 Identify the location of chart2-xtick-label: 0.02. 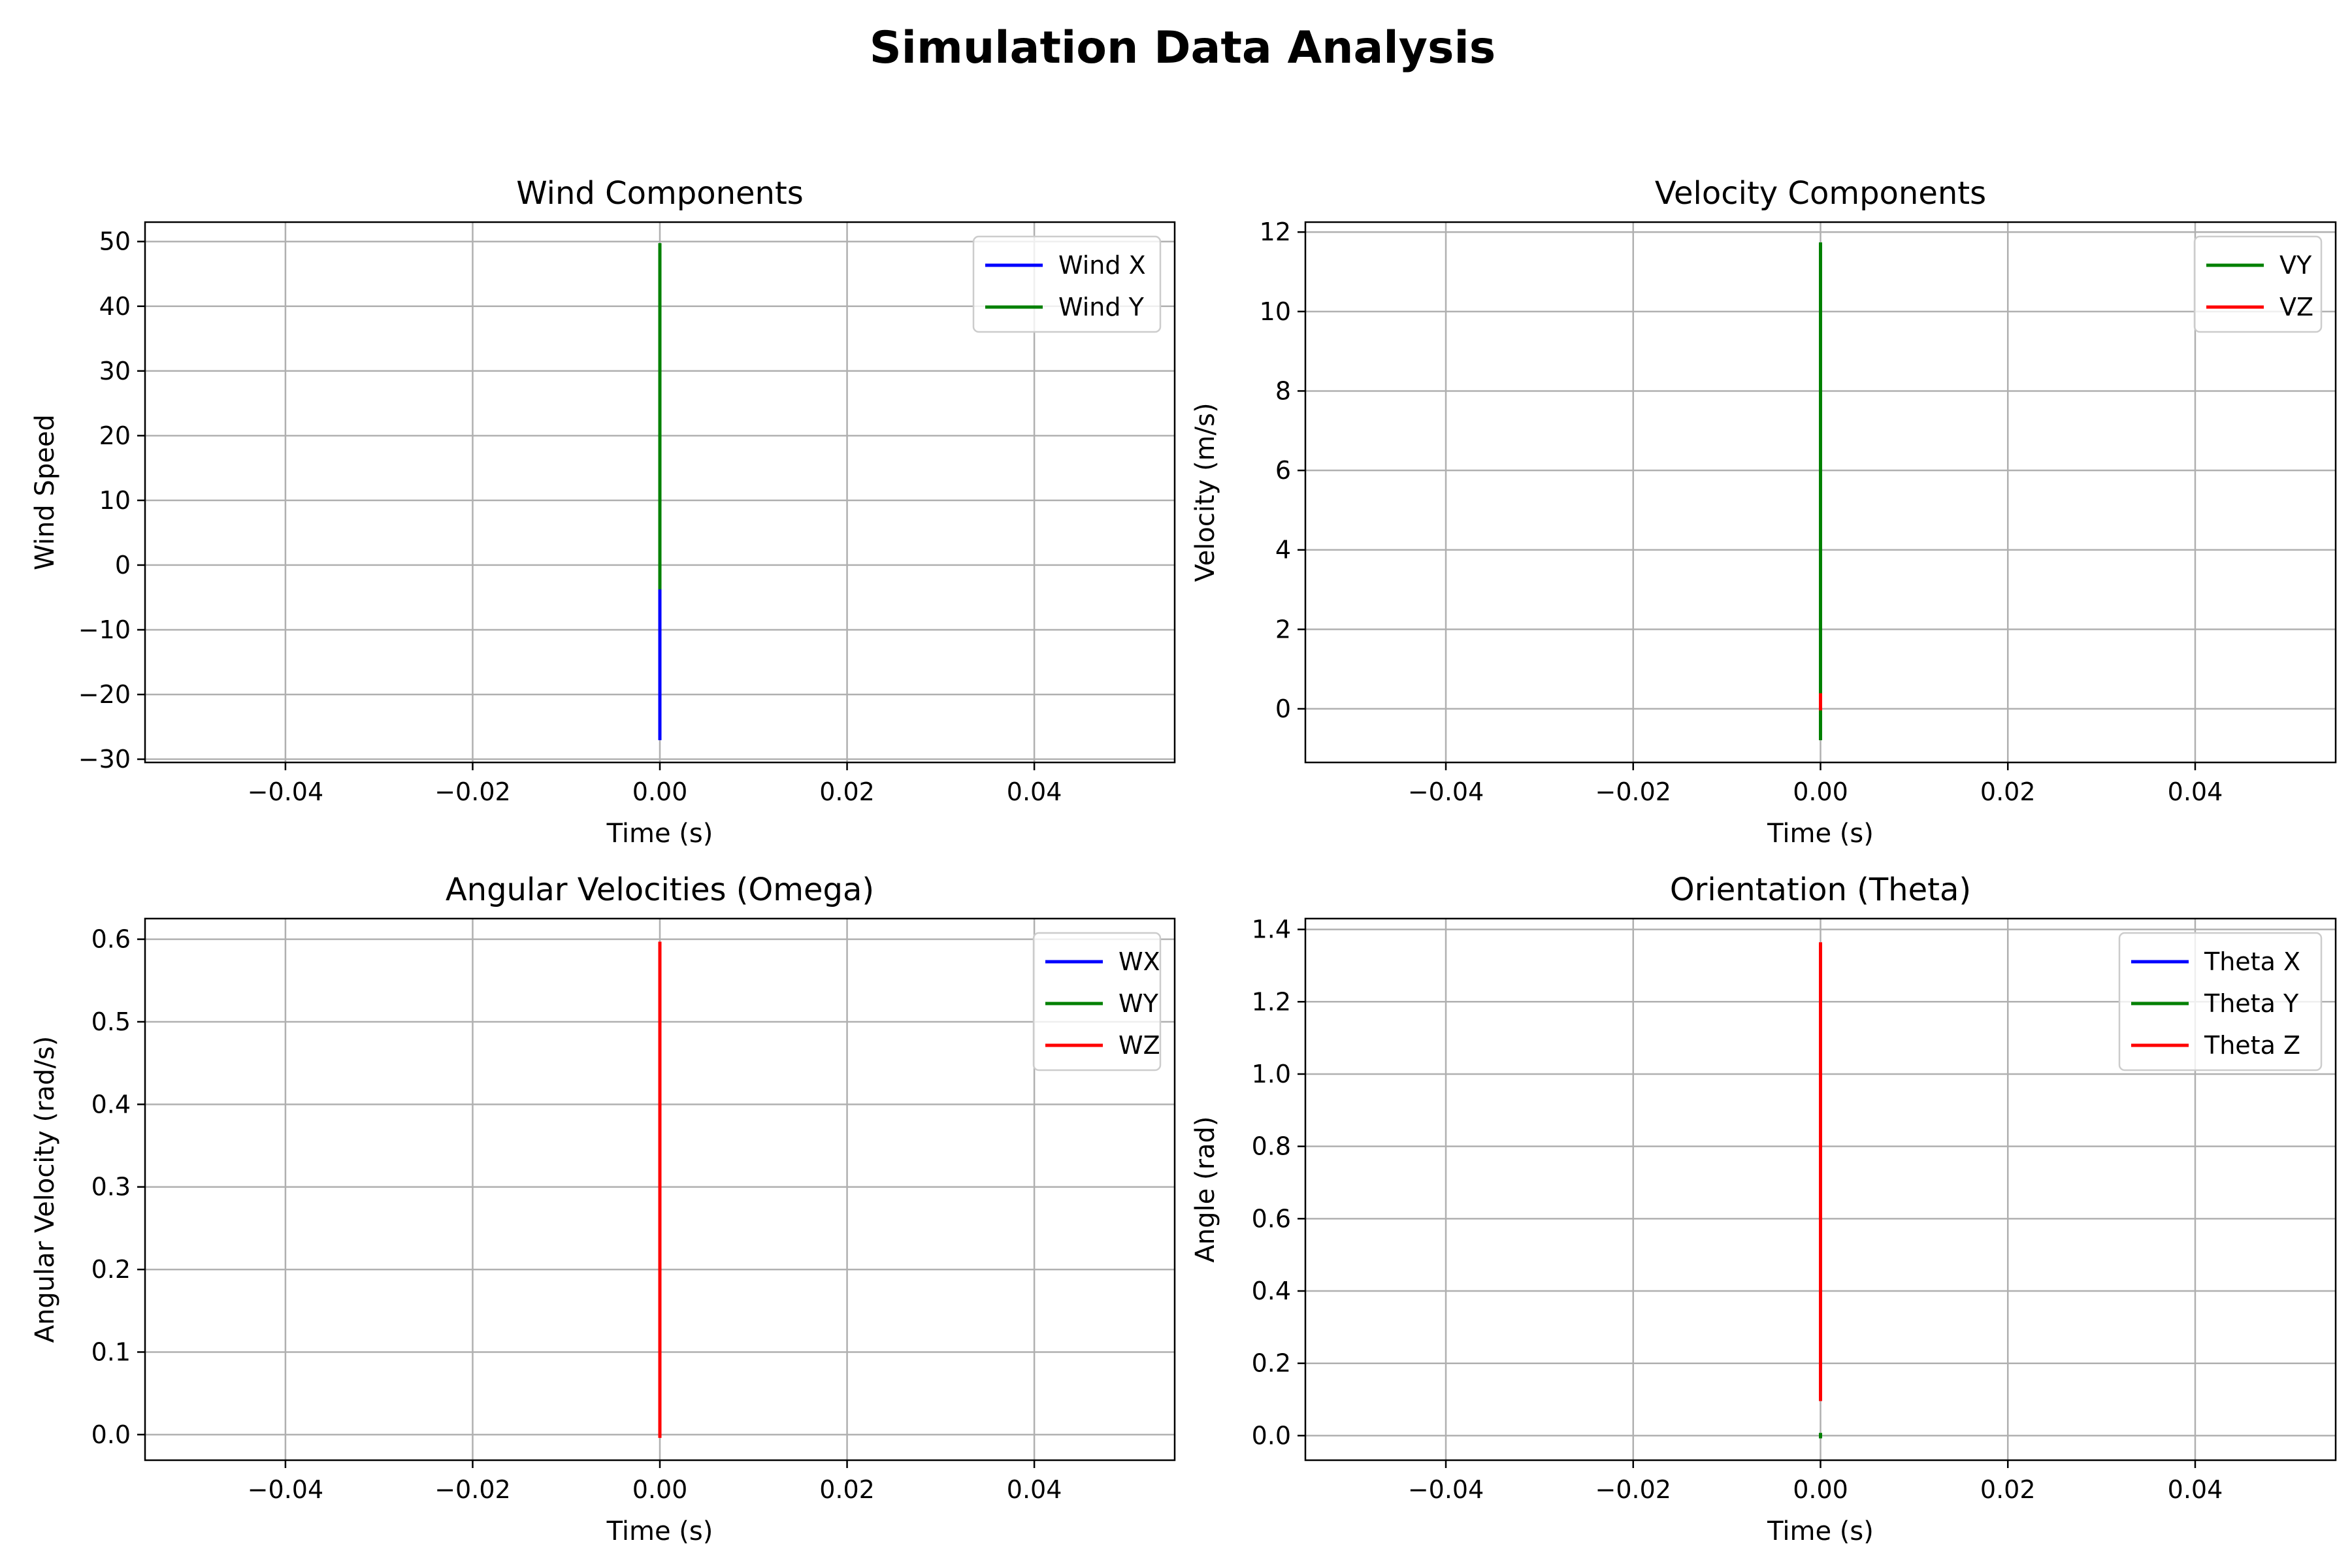
(2008, 791).